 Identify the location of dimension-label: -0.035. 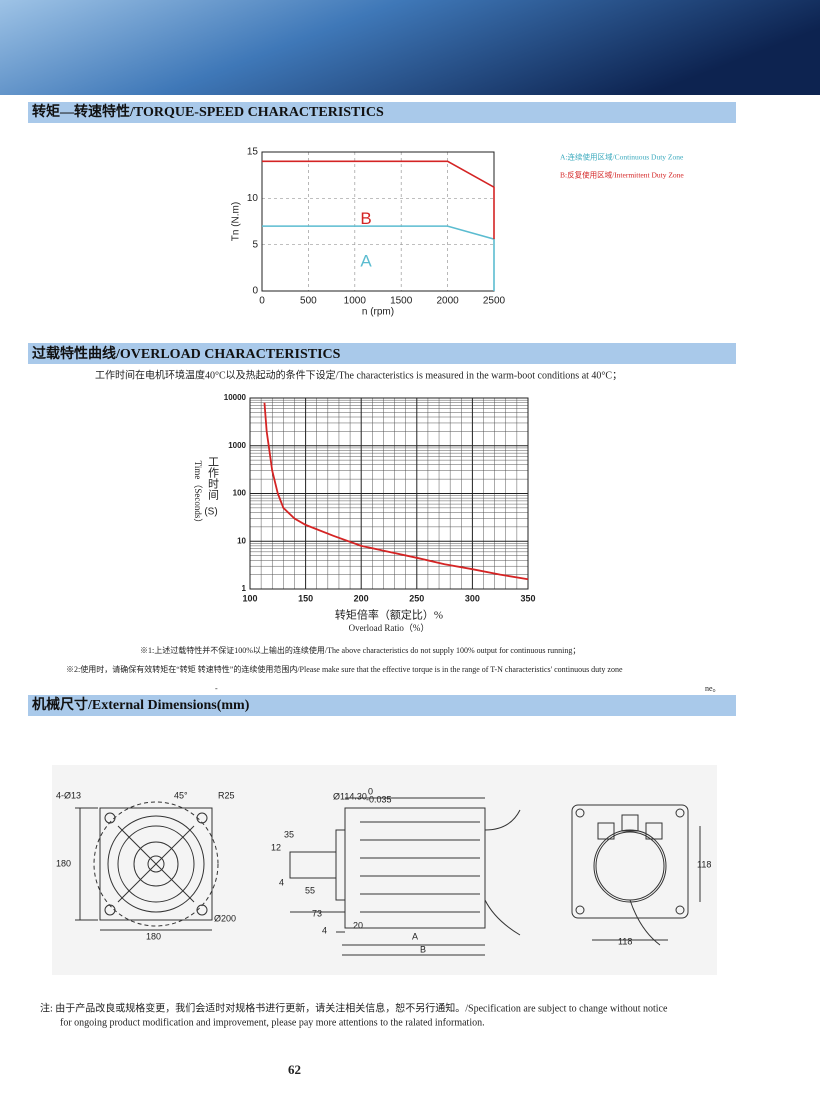
(379, 799).